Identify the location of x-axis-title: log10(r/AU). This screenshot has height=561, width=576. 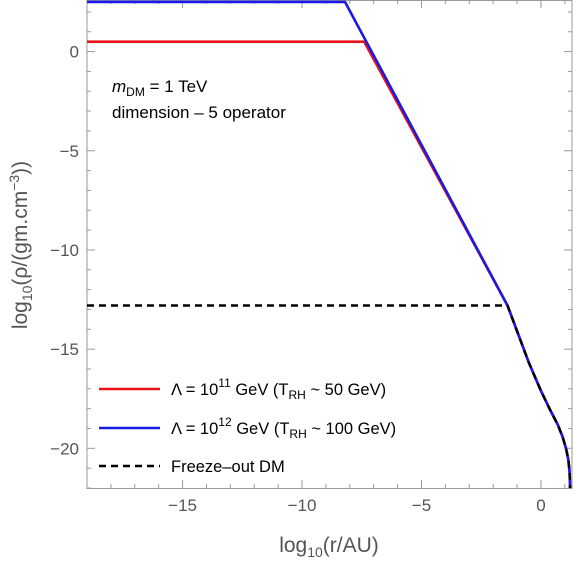
(329, 547).